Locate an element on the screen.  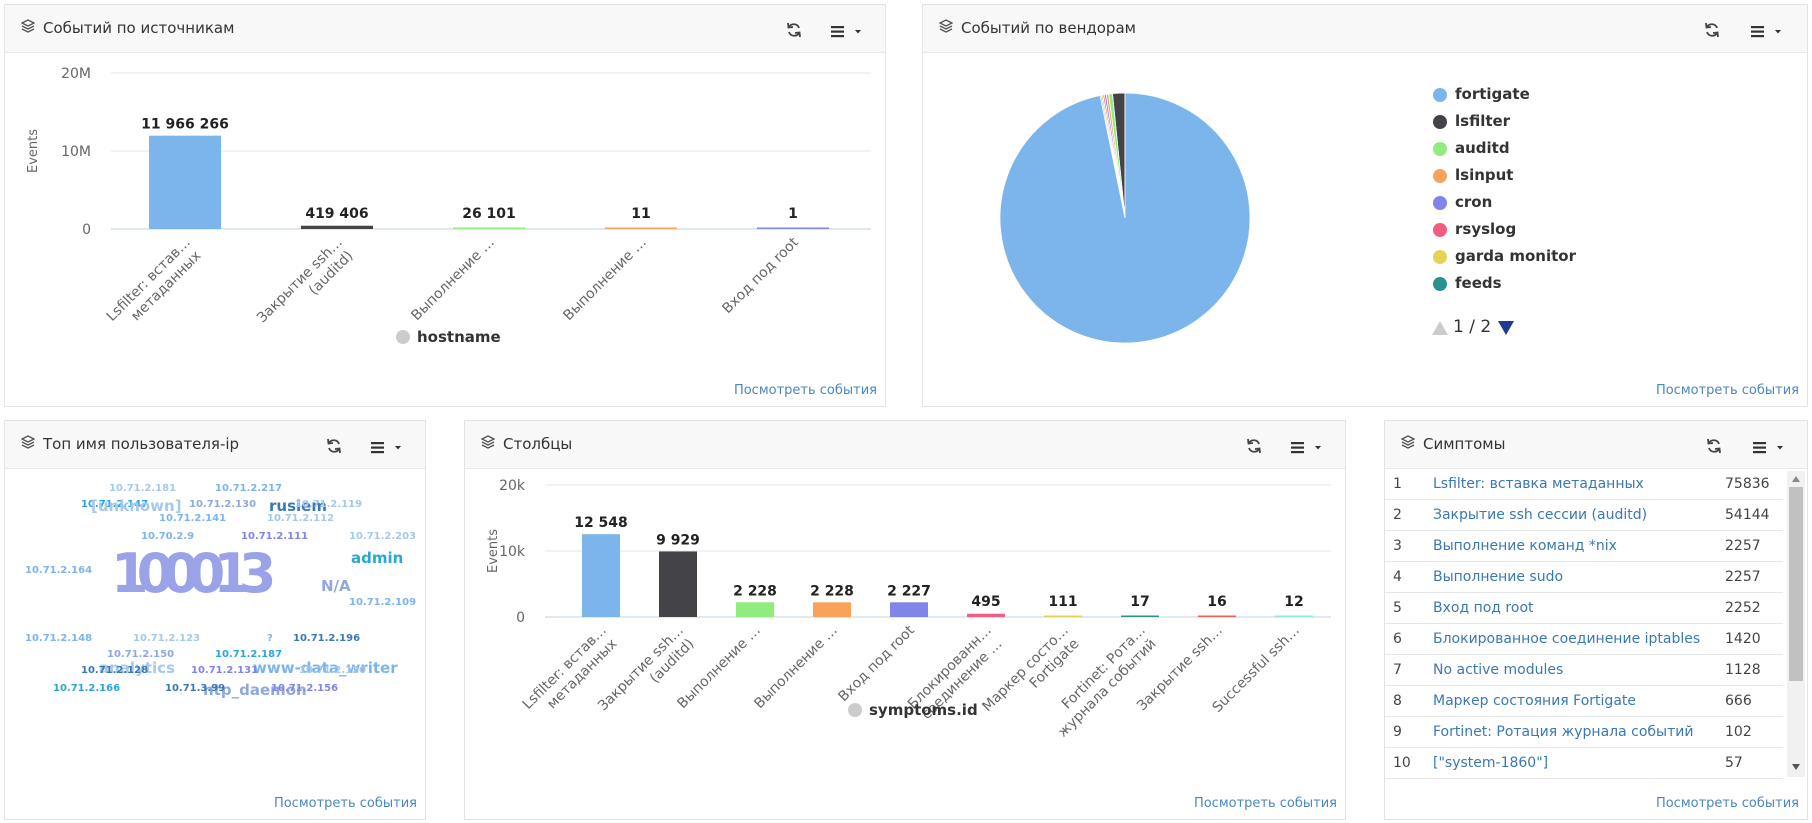
layers-icon is located at coordinates (1408, 442).